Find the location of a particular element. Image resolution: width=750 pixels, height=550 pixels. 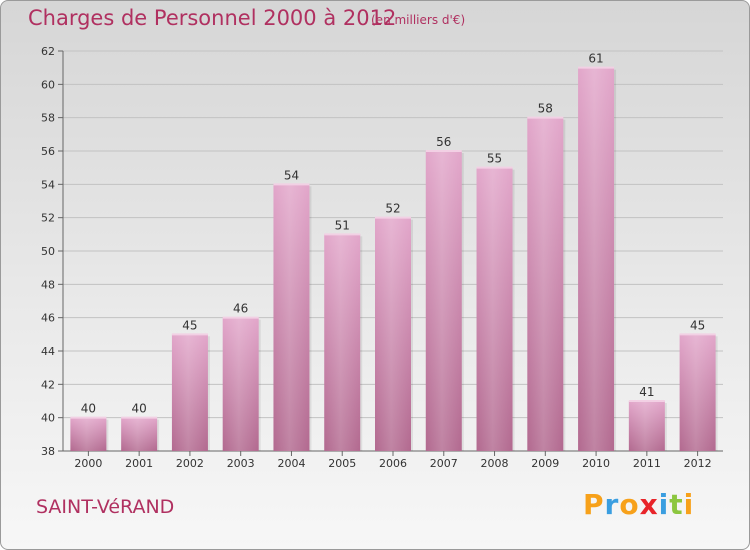

data-label: 54 is located at coordinates (291, 175).